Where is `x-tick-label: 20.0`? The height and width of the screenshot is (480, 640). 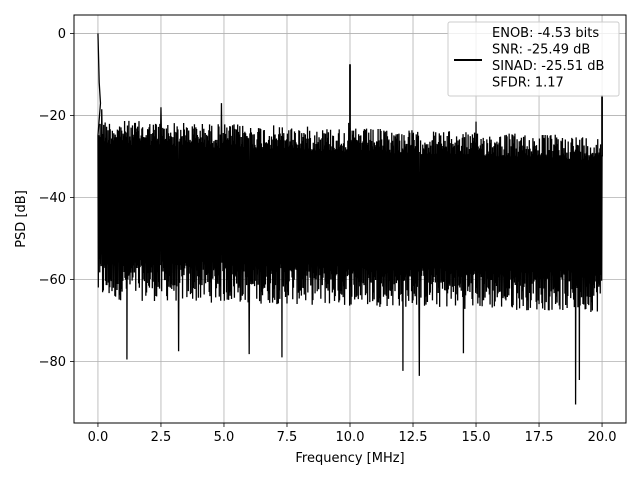
x-tick-label: 20.0 is located at coordinates (602, 437).